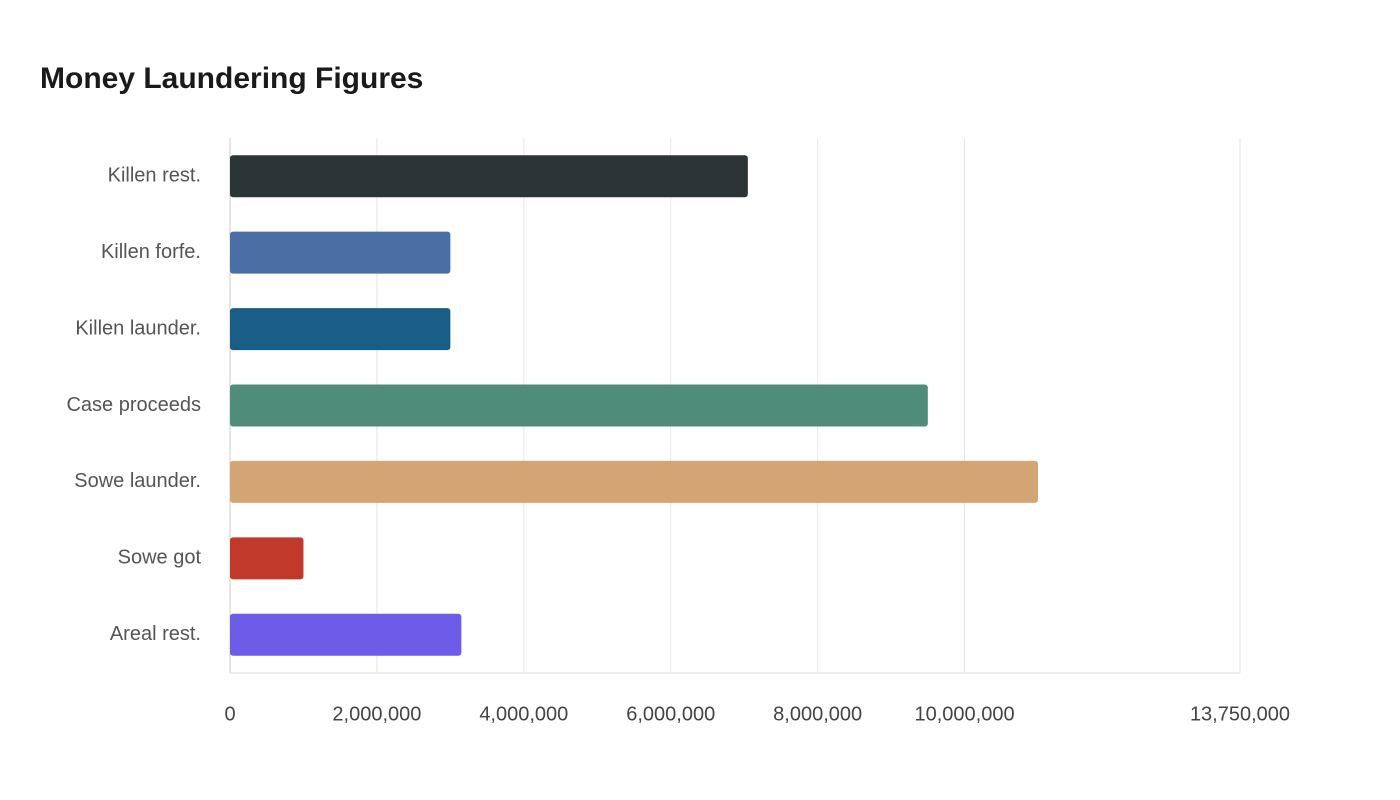  What do you see at coordinates (138, 328) in the screenshot?
I see `y-tick-label: Killen launder.` at bounding box center [138, 328].